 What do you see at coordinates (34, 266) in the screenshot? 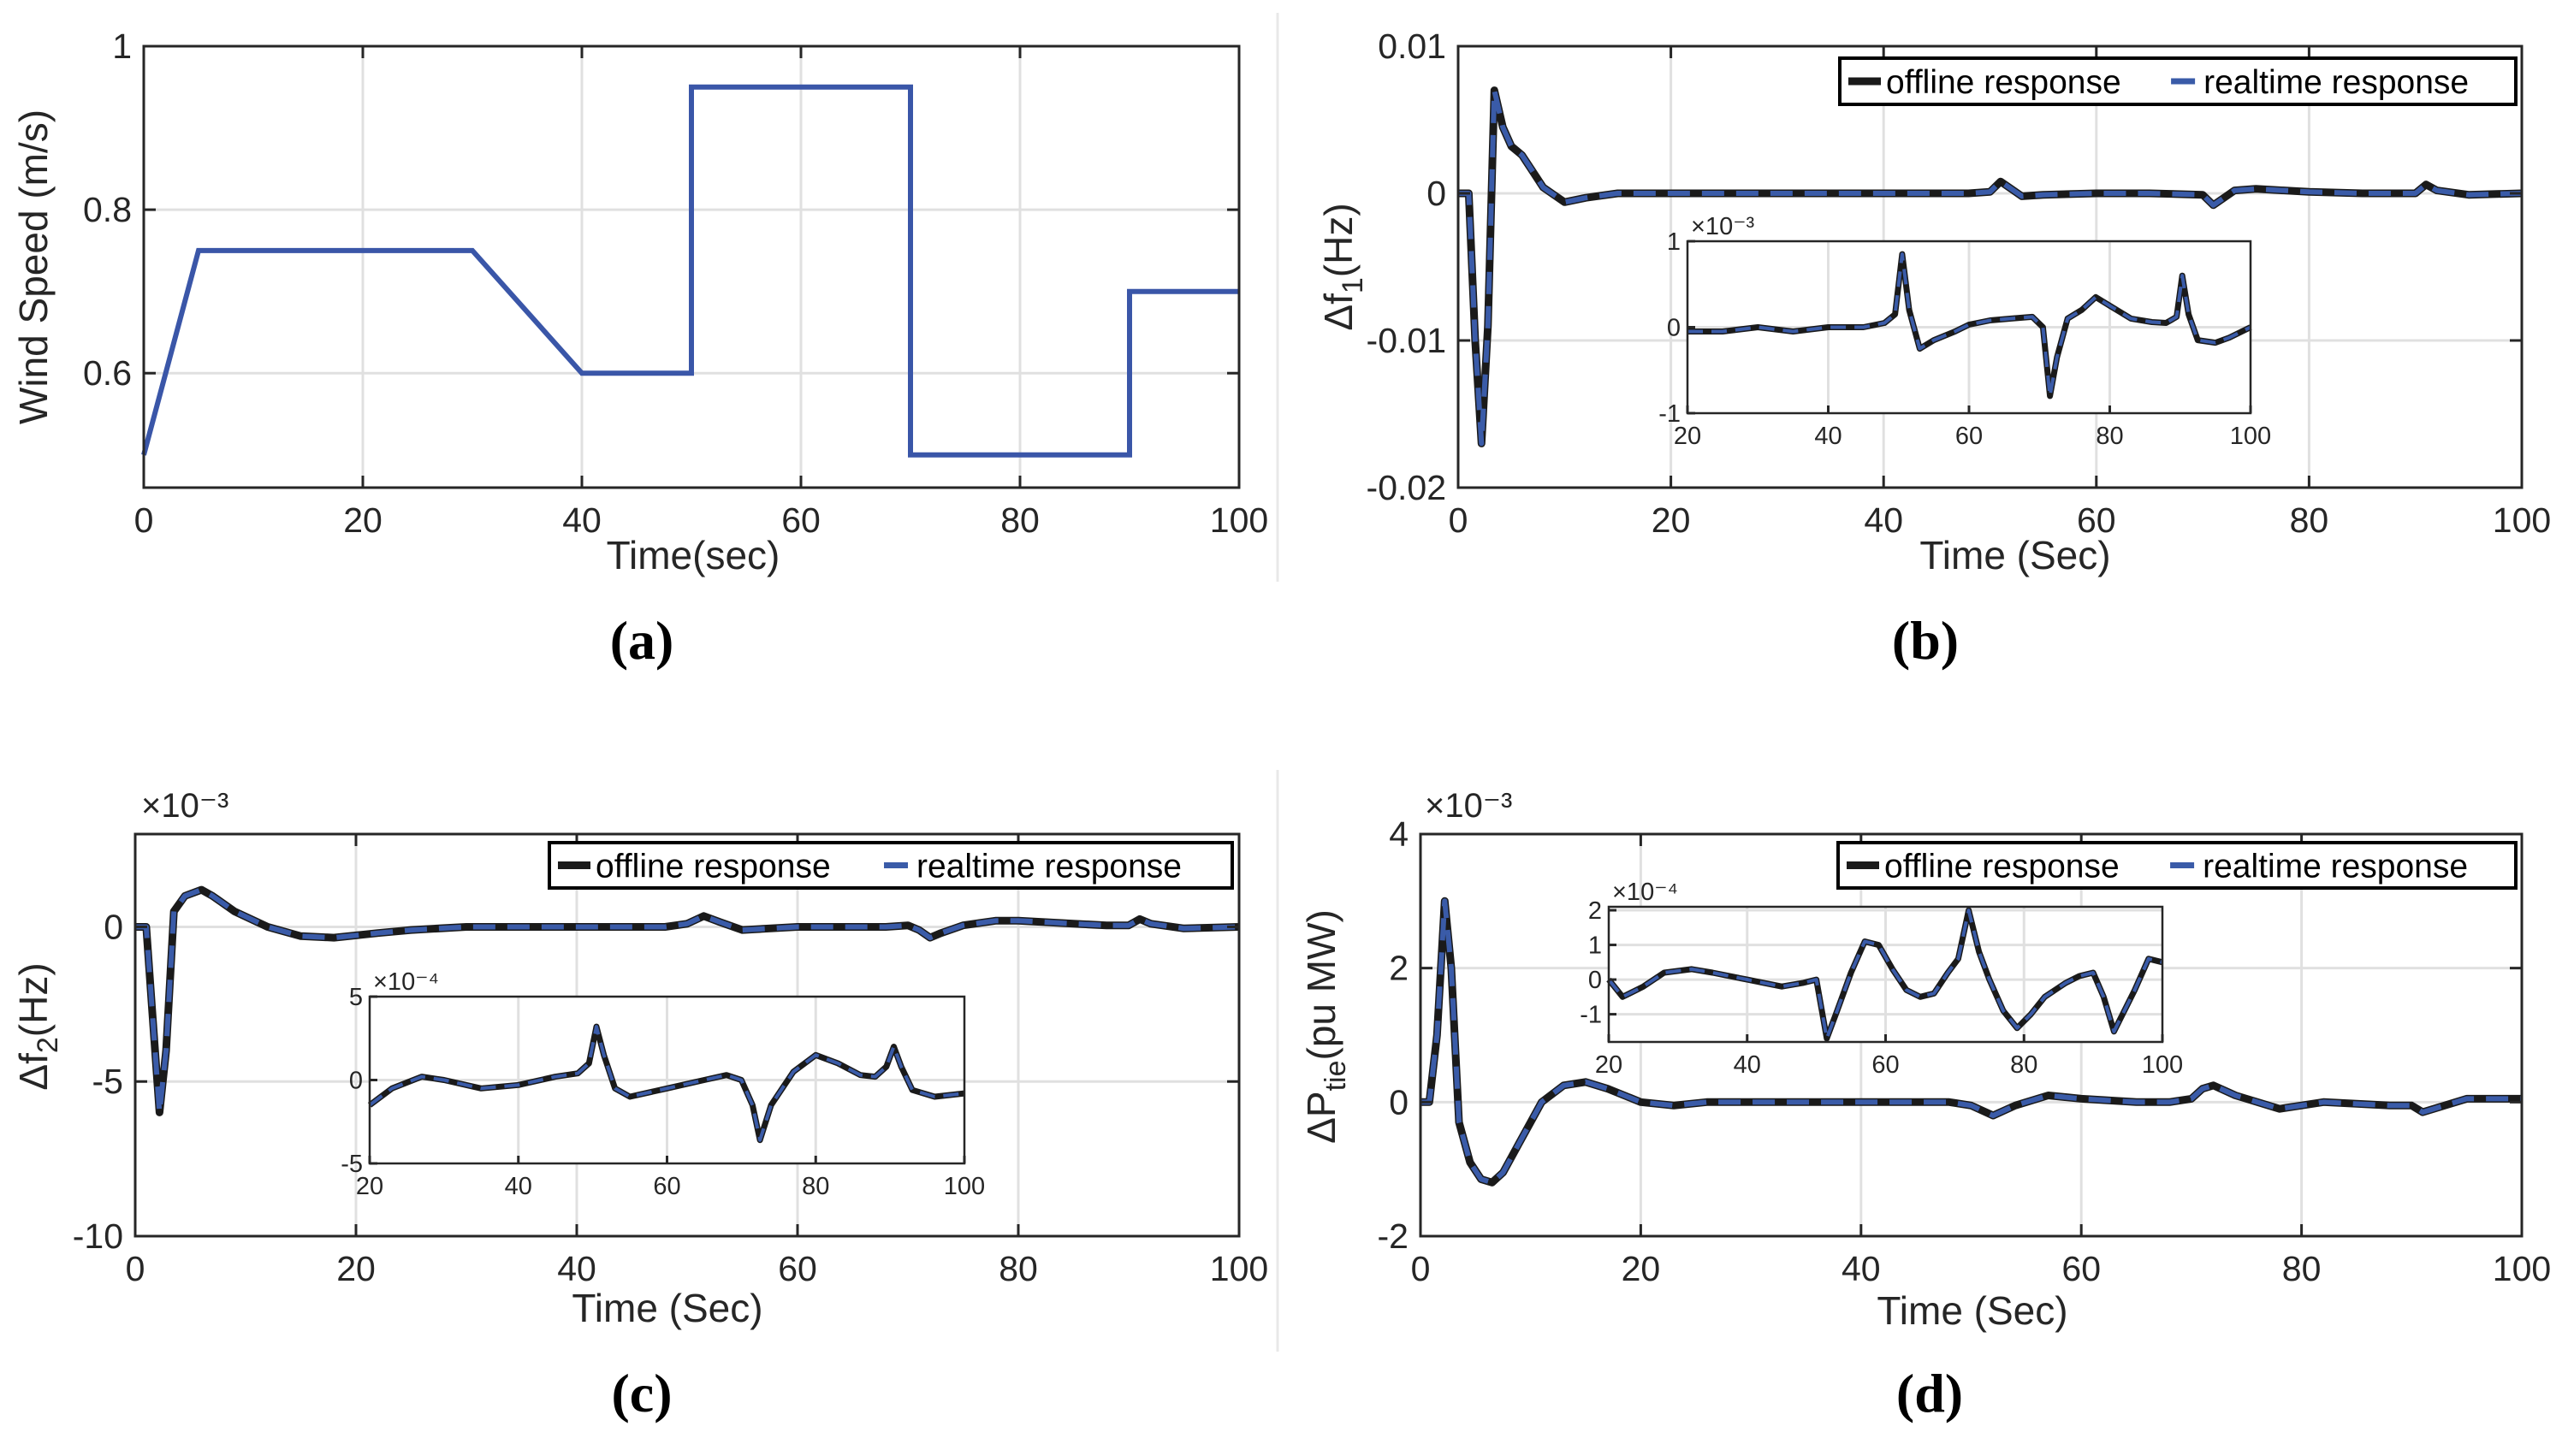
I see `y-axis-label: Wind Speed (m/s)` at bounding box center [34, 266].